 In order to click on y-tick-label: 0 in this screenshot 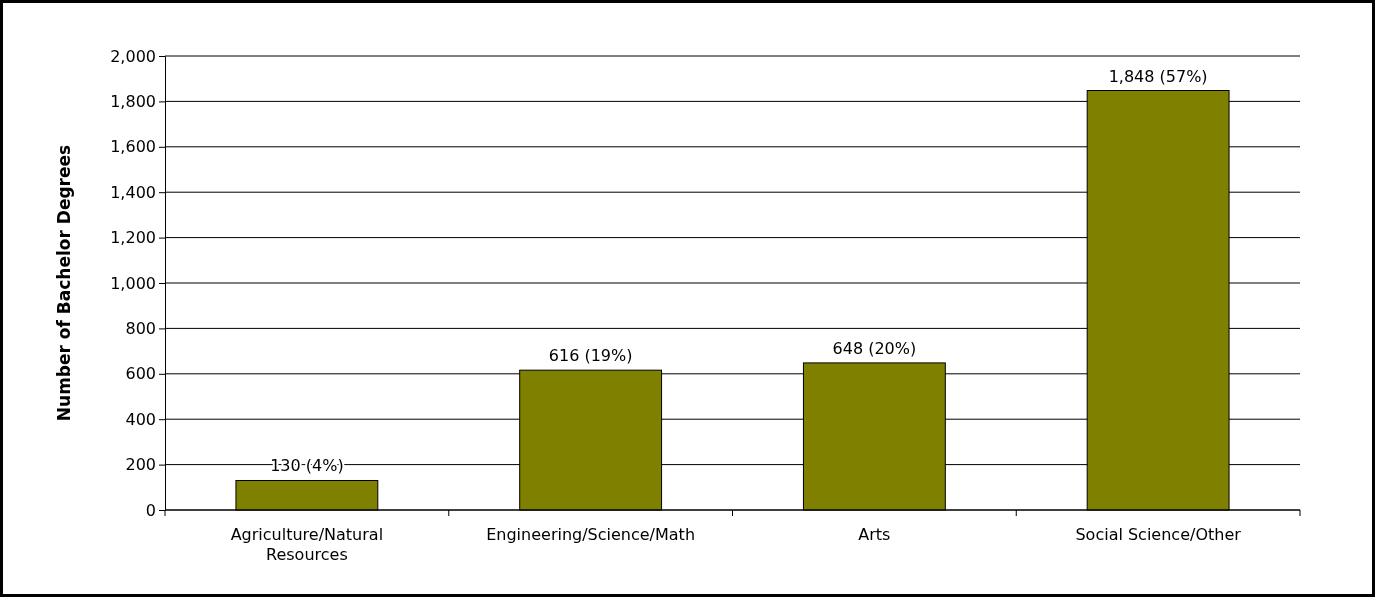, I will do `click(150, 510)`.